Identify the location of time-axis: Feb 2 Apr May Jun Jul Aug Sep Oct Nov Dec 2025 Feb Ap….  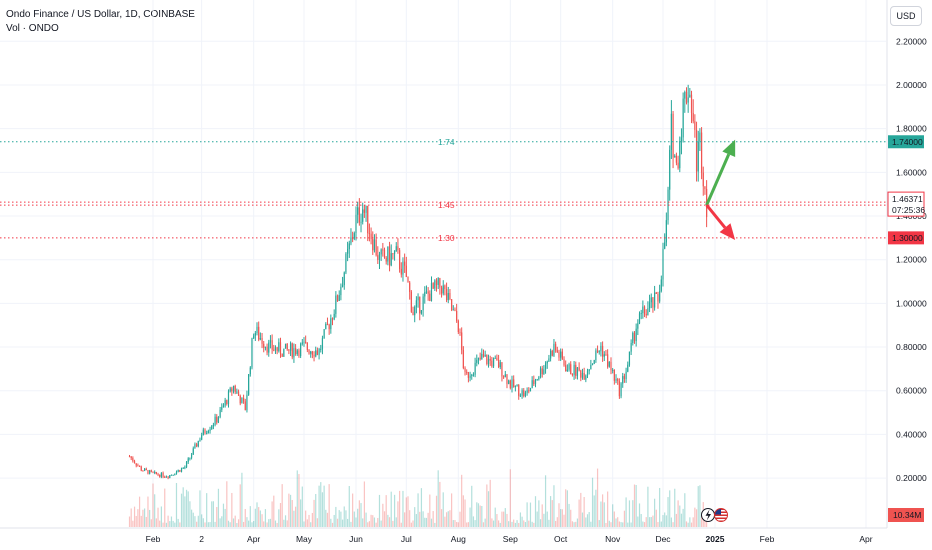
(443, 535).